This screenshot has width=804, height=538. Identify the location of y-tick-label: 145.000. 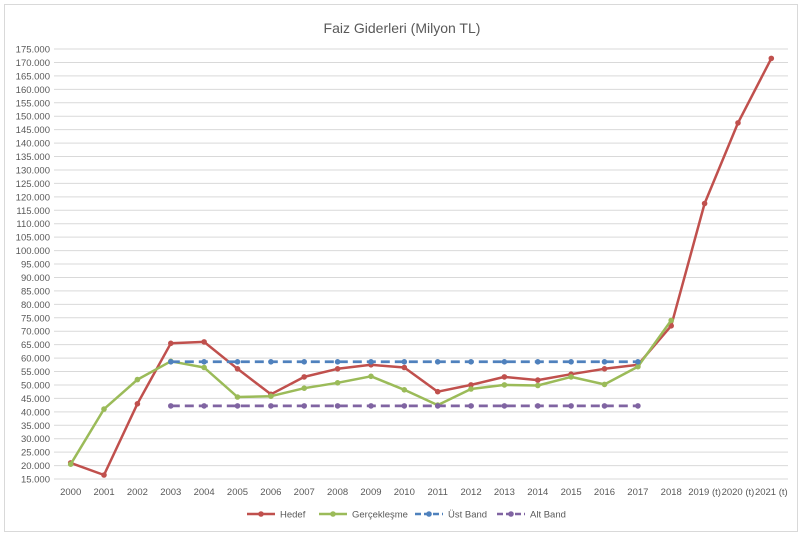
(33, 130).